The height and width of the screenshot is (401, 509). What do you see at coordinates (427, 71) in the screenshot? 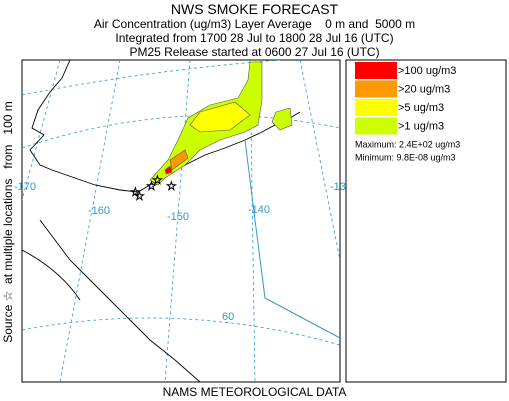
I see `legend-label: >100 ug/m3` at bounding box center [427, 71].